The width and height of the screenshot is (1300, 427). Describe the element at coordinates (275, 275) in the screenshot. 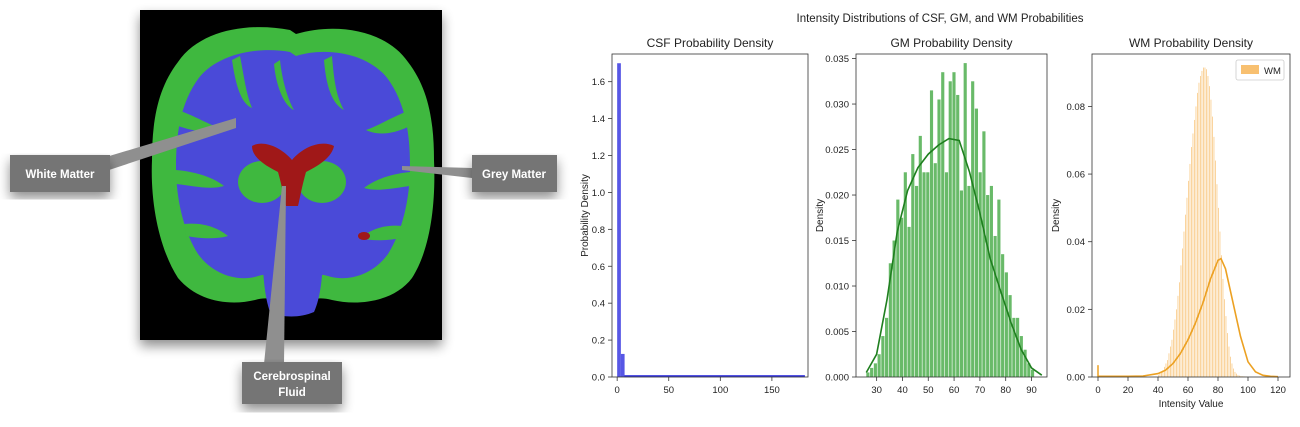

I see `csf-pointer` at that location.